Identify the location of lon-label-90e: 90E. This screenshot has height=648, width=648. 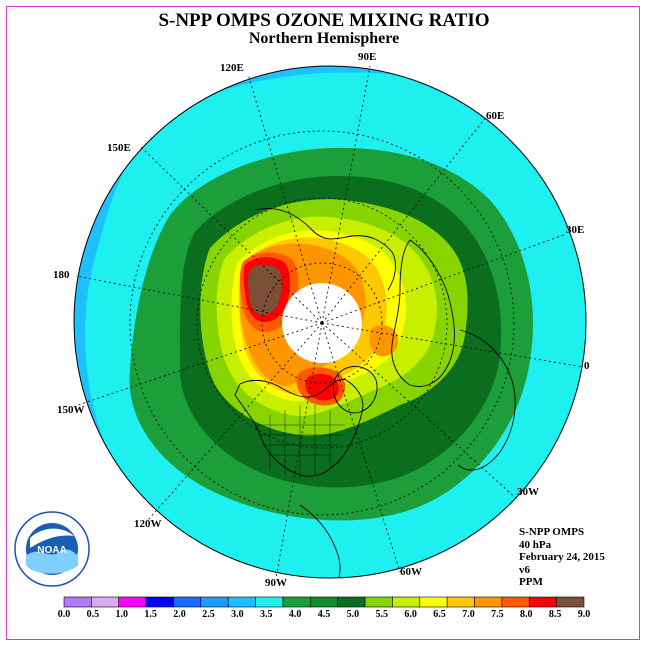
(367, 57).